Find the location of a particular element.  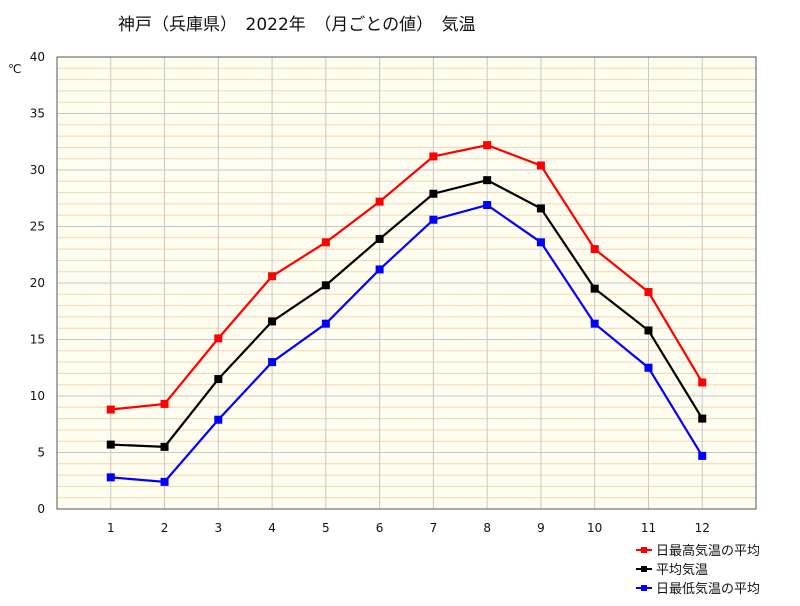

legend: 日最高気温の平均 平均気温 日最低気温の平均 is located at coordinates (698, 568).